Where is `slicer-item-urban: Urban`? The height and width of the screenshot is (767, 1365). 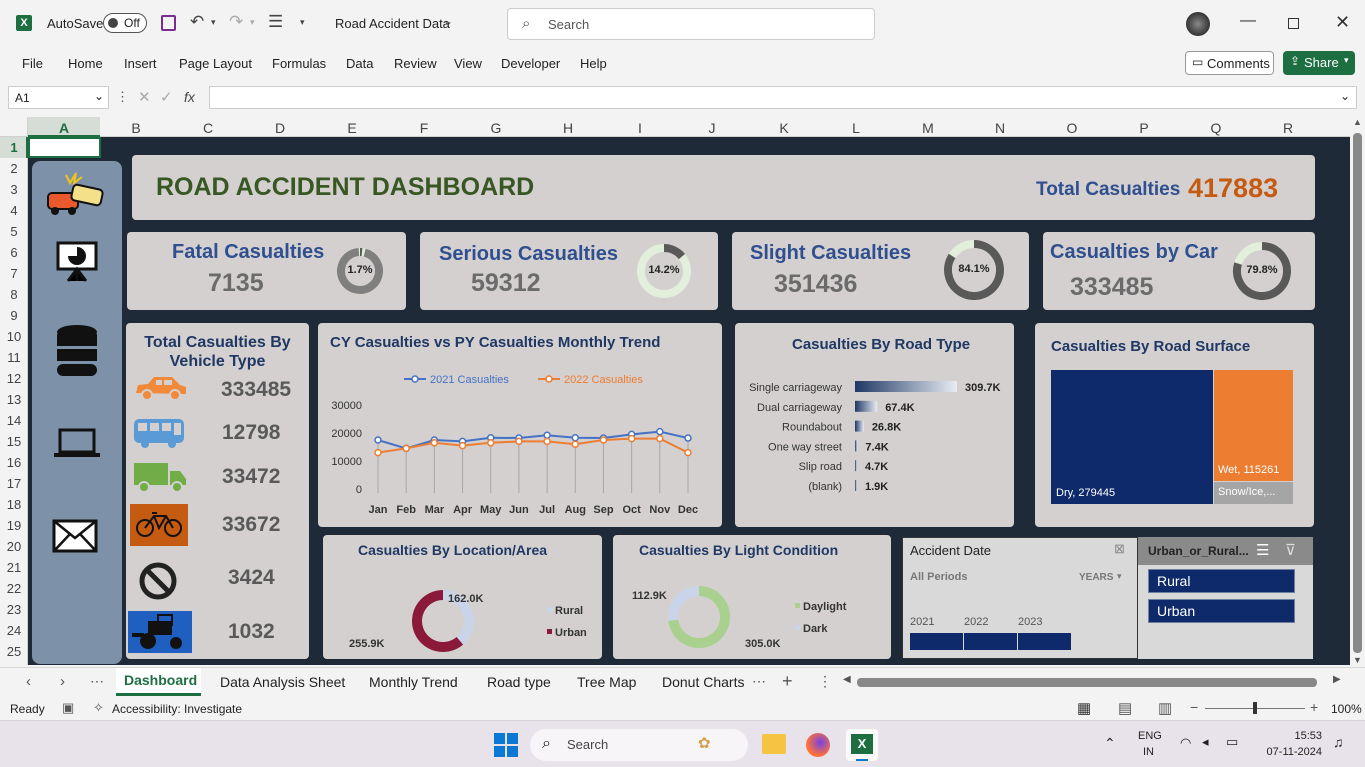 slicer-item-urban: Urban is located at coordinates (1221, 611).